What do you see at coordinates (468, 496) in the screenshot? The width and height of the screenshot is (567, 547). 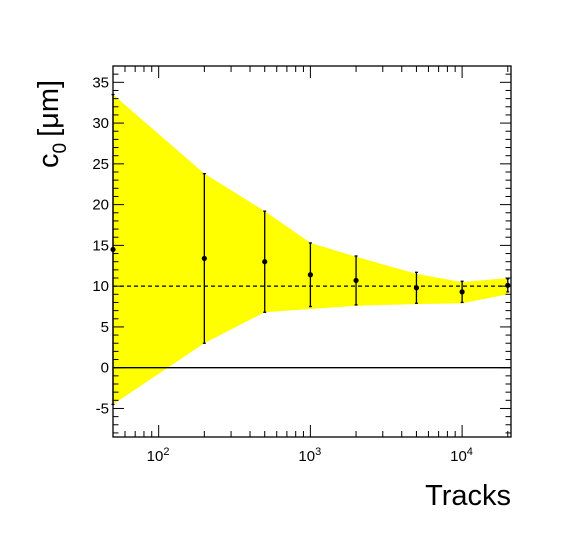 I see `x-axis-title: Tracks` at bounding box center [468, 496].